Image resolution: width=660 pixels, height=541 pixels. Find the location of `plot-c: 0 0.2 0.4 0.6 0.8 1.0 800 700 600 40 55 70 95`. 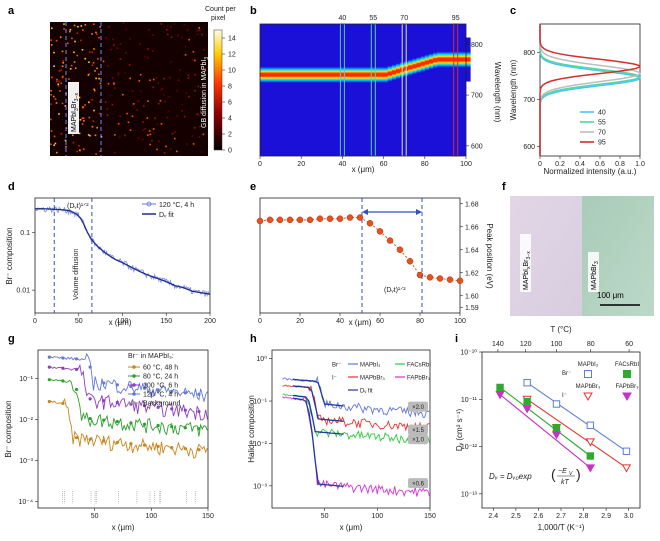

plot-c: 0 0.2 0.4 0.6 0.8 1.0 800 700 600 40 55 70 95 is located at coordinates (584, 96).